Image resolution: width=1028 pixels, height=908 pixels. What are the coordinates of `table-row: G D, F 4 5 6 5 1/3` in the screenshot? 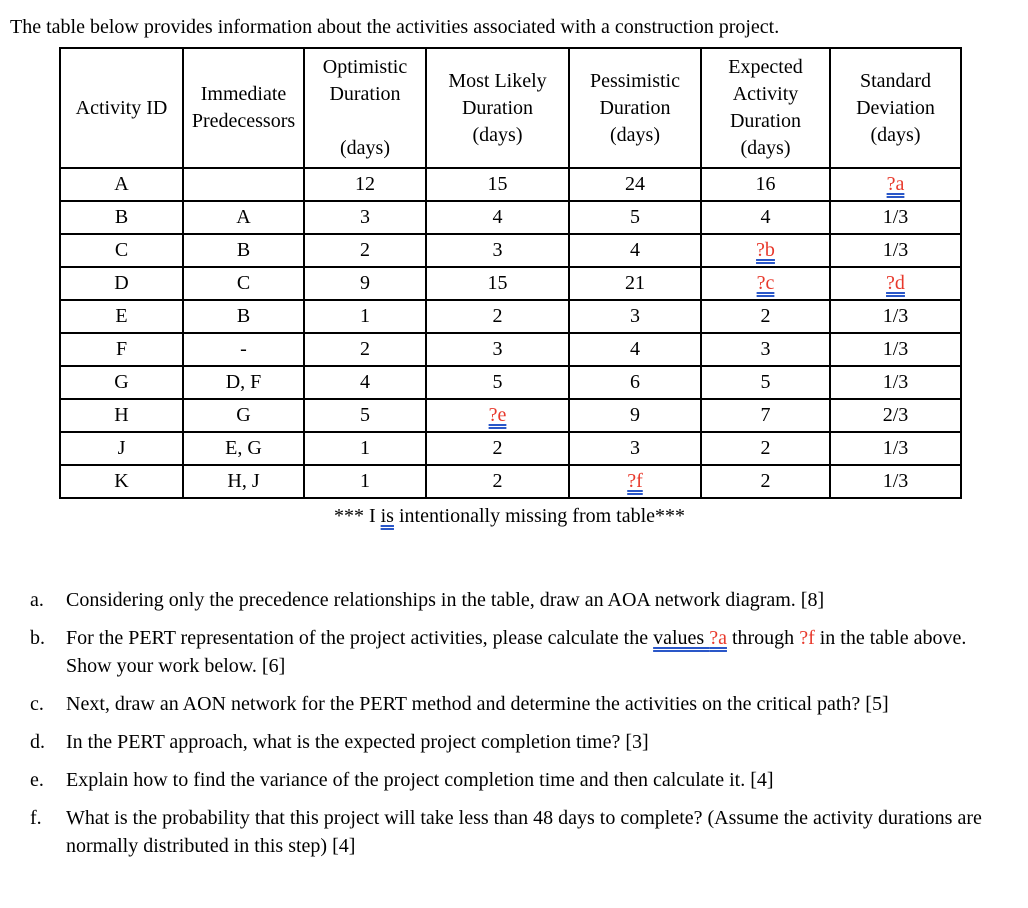 It's located at (510, 382).